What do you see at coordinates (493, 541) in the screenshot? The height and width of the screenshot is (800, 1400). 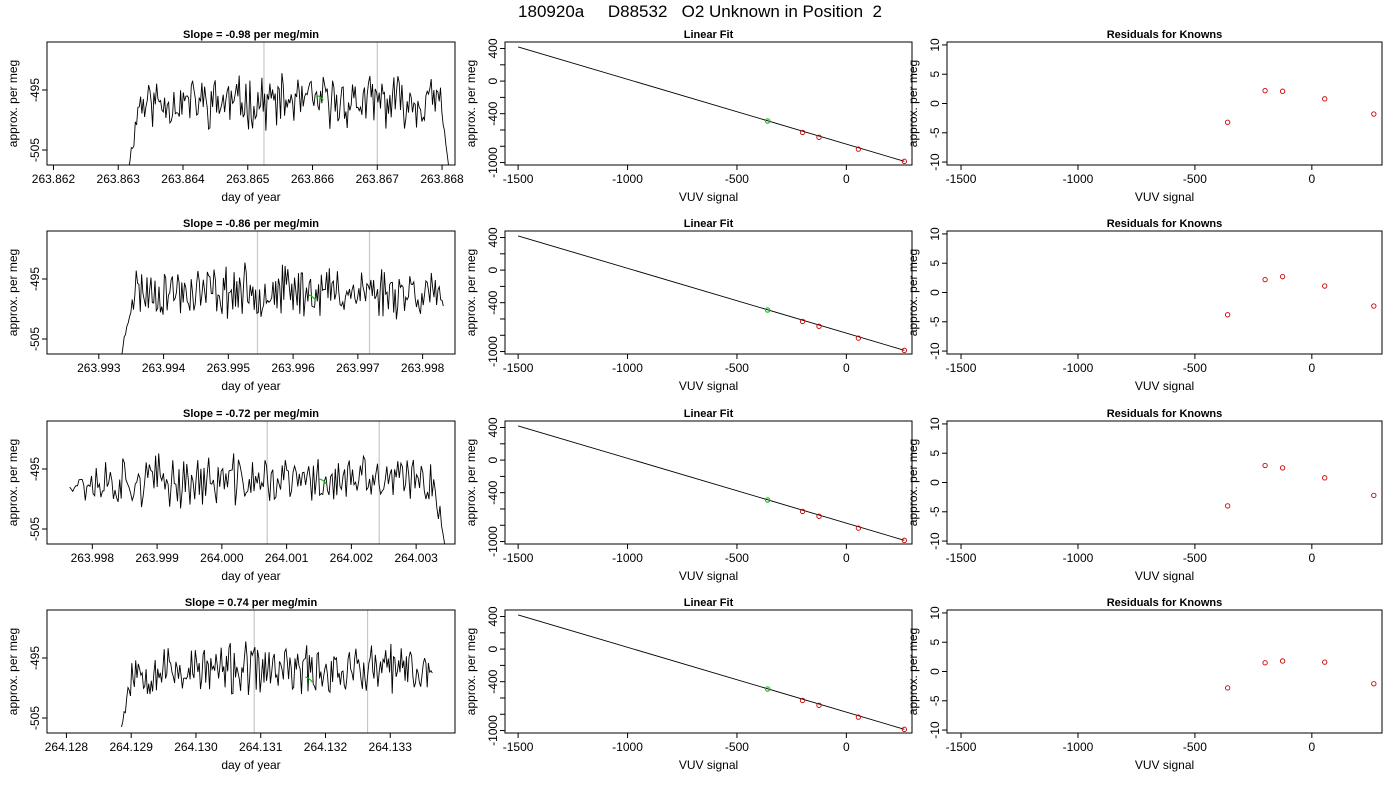 I see `y-tick-label: -1000` at bounding box center [493, 541].